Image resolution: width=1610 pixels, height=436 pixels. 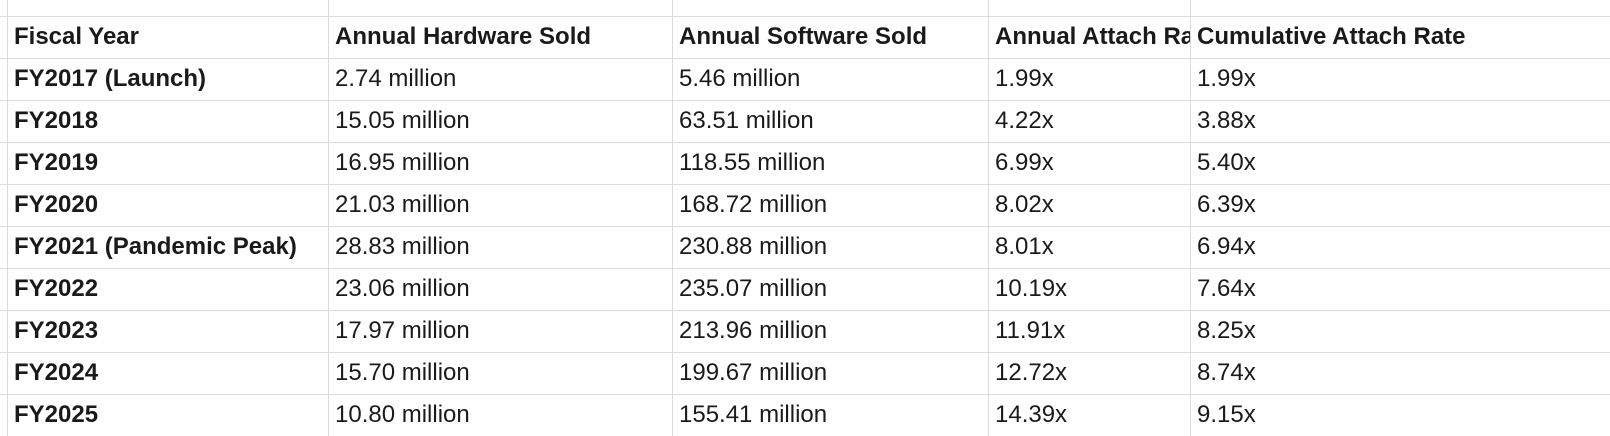 I want to click on header-cell: Cumulative Attach Rate, so click(x=1400, y=37).